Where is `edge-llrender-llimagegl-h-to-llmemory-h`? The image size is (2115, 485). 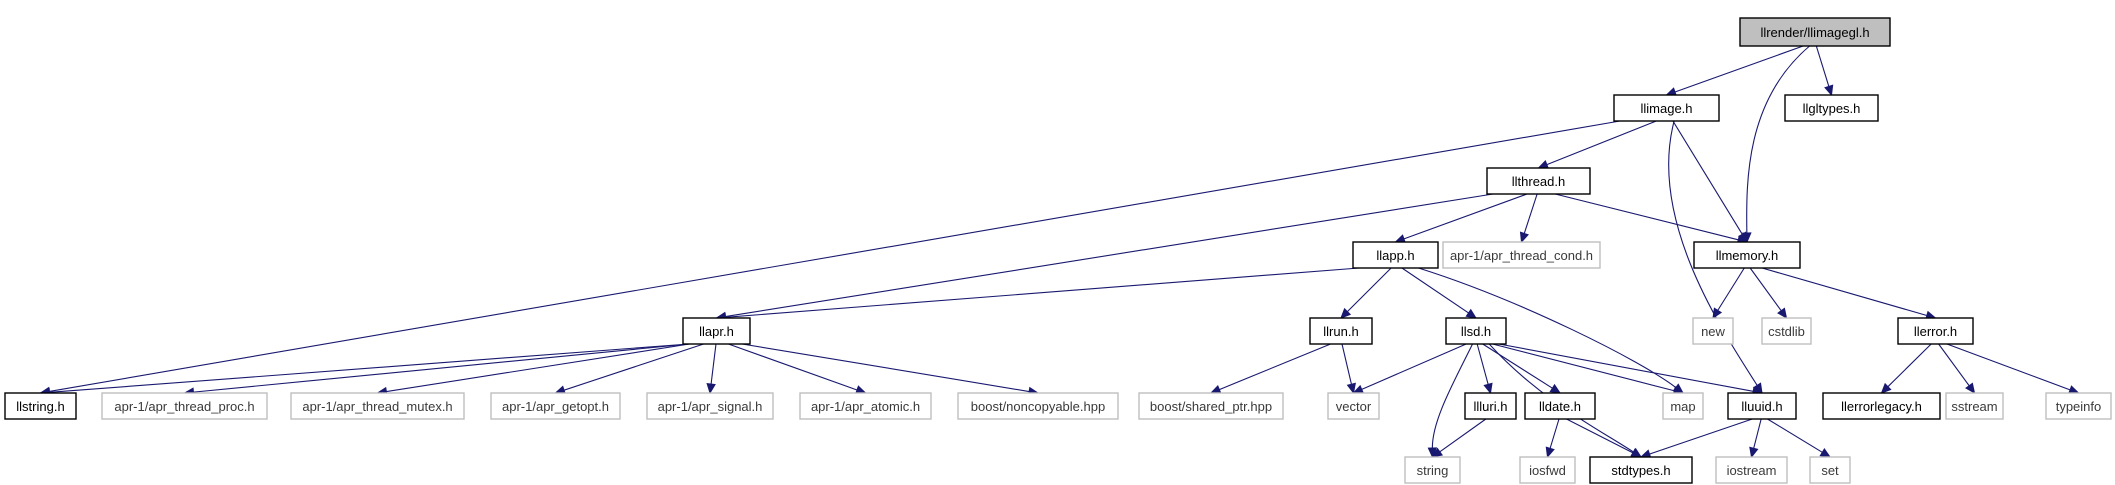 edge-llrender-llimagegl-h-to-llmemory-h is located at coordinates (1776, 144).